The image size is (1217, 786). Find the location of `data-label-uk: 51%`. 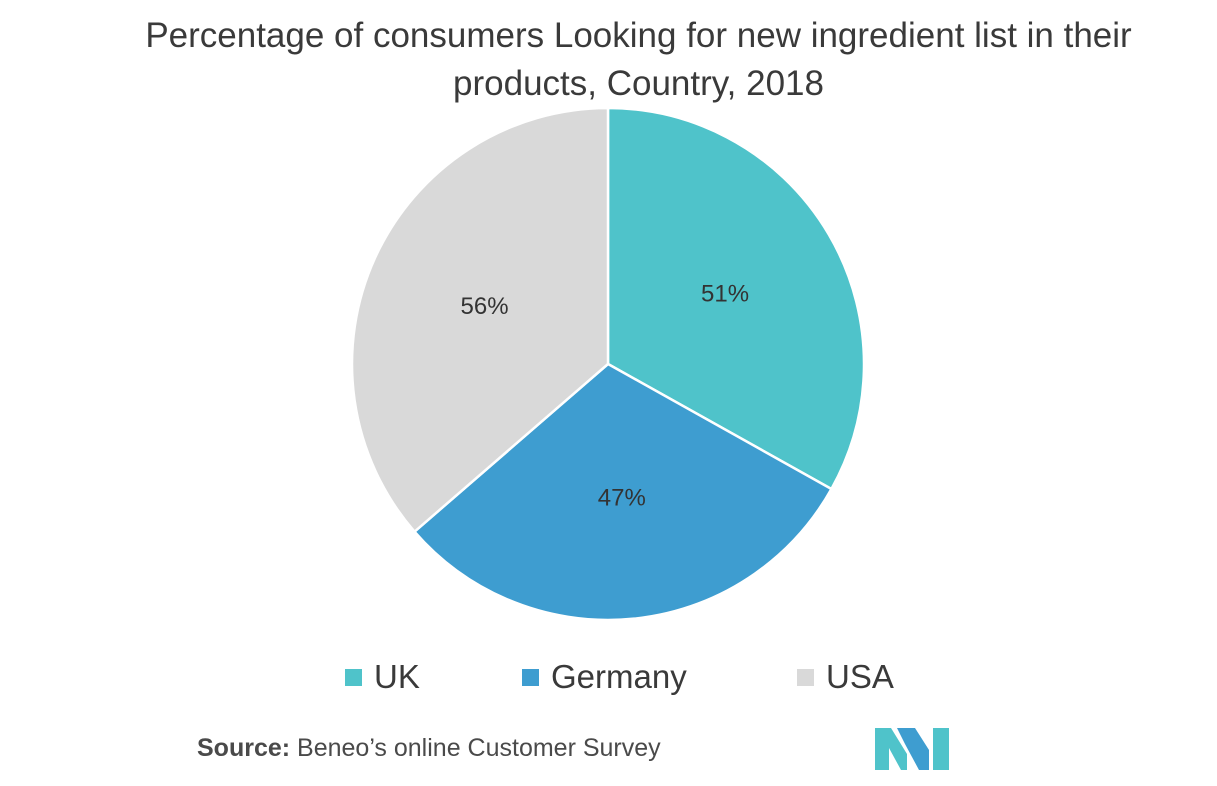

data-label-uk: 51% is located at coordinates (725, 294).